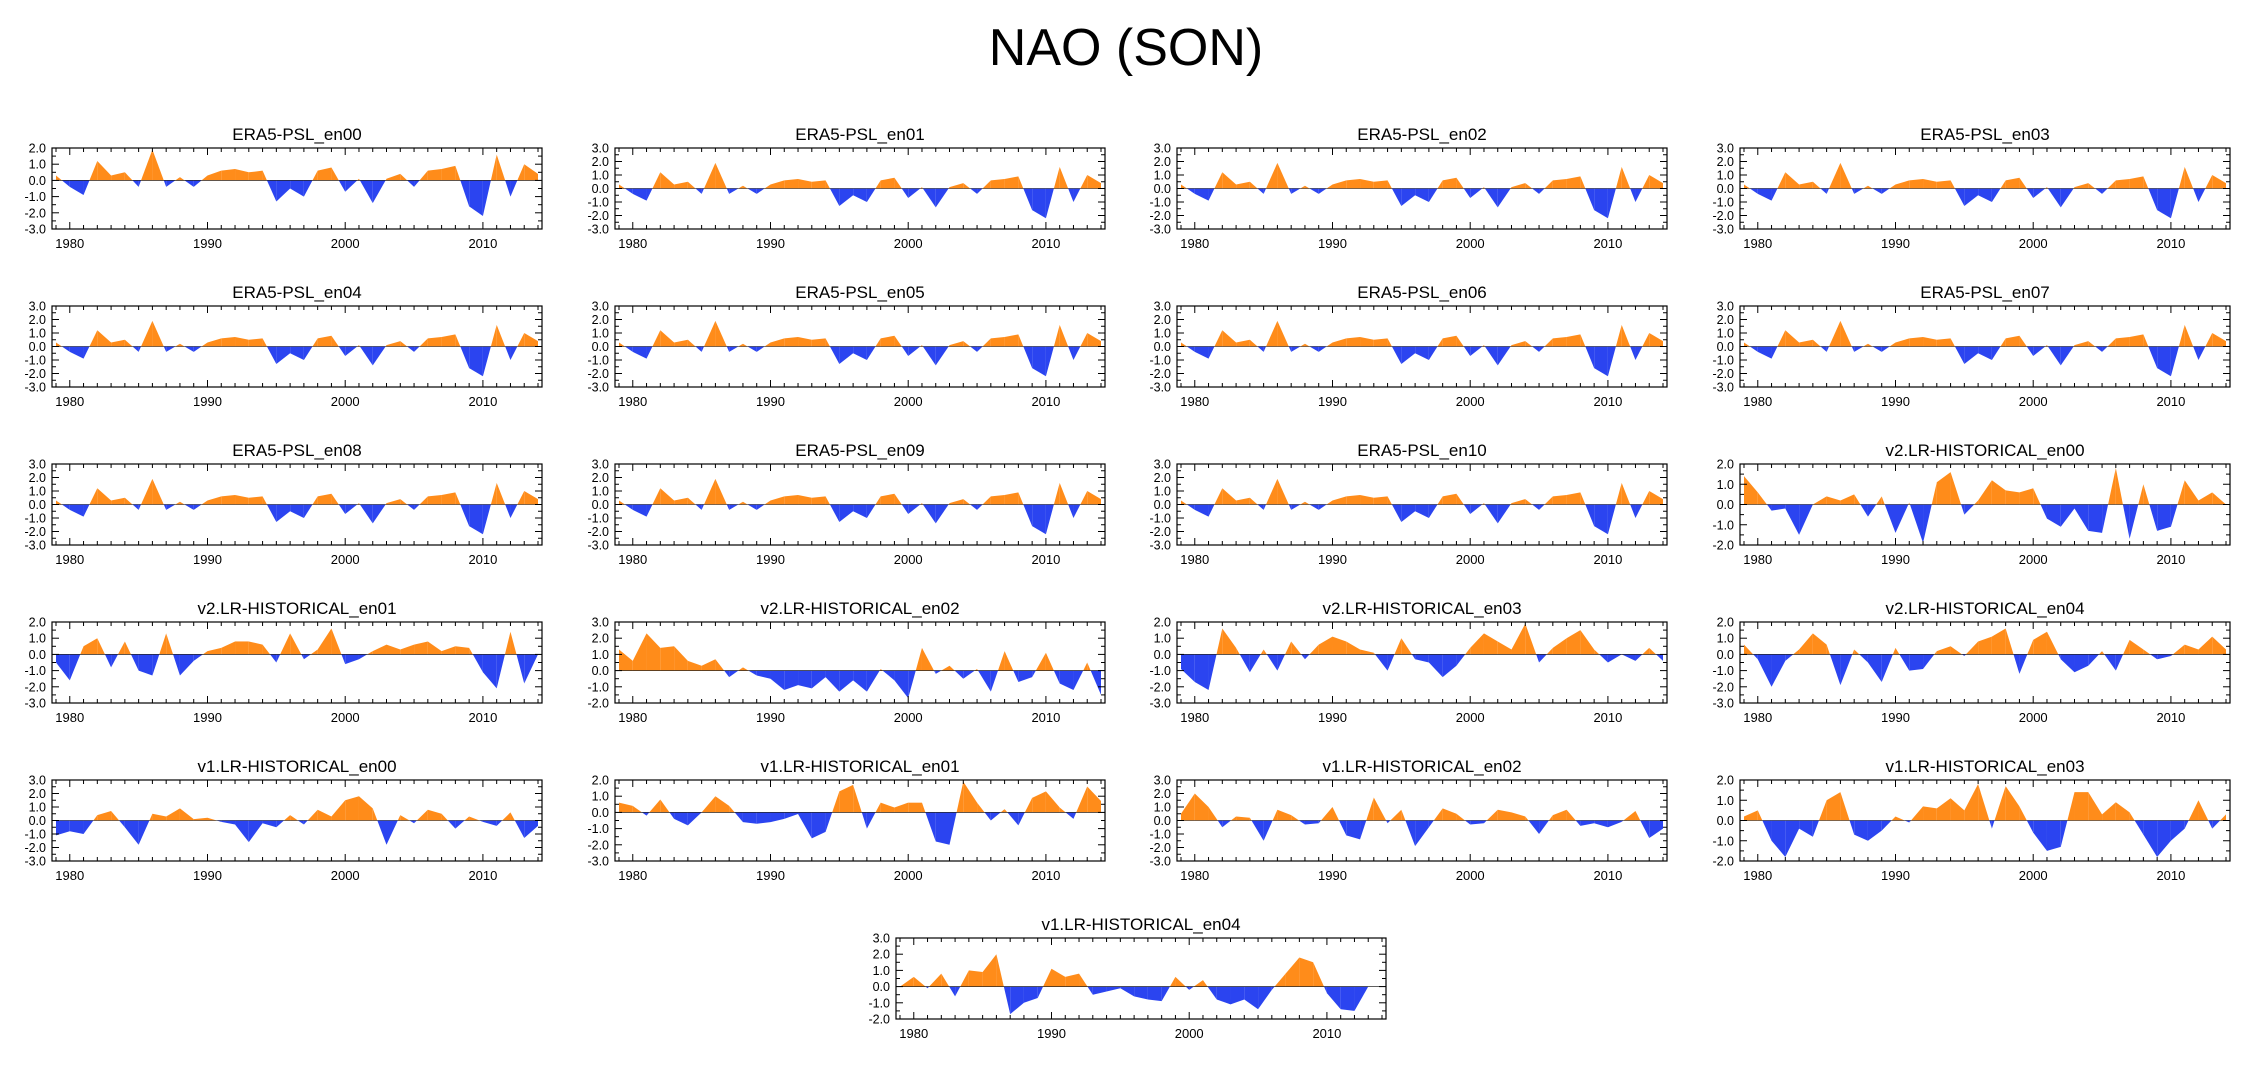 This screenshot has height=1078, width=2252. Describe the element at coordinates (598, 203) in the screenshot. I see `y-tick-label: -1.0` at that location.